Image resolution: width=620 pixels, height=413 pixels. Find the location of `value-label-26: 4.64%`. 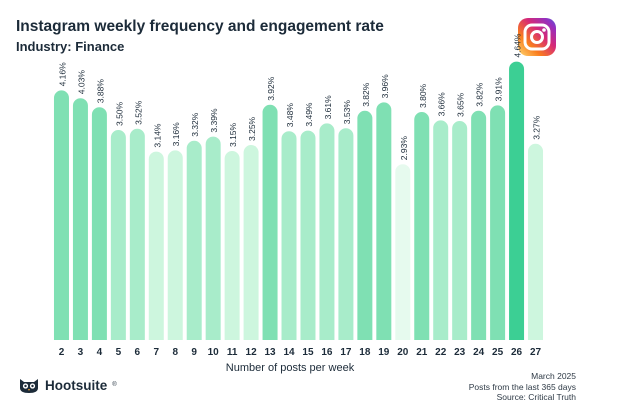

value-label-26: 4.64% is located at coordinates (518, 45).